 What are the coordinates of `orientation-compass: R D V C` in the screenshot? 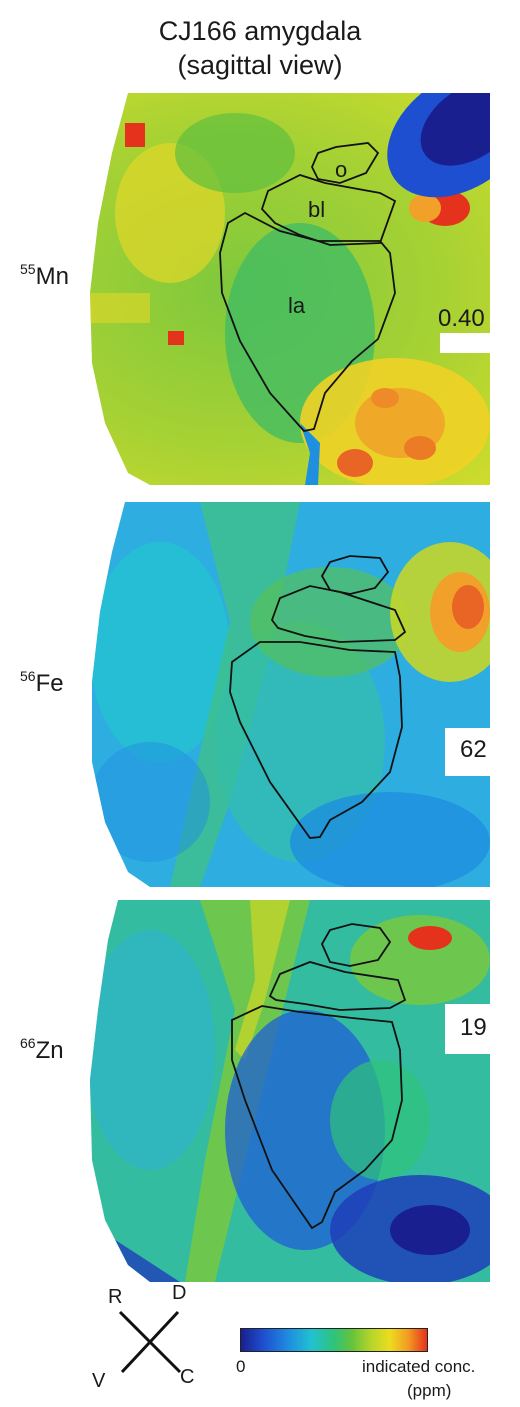 It's located at (151, 1341).